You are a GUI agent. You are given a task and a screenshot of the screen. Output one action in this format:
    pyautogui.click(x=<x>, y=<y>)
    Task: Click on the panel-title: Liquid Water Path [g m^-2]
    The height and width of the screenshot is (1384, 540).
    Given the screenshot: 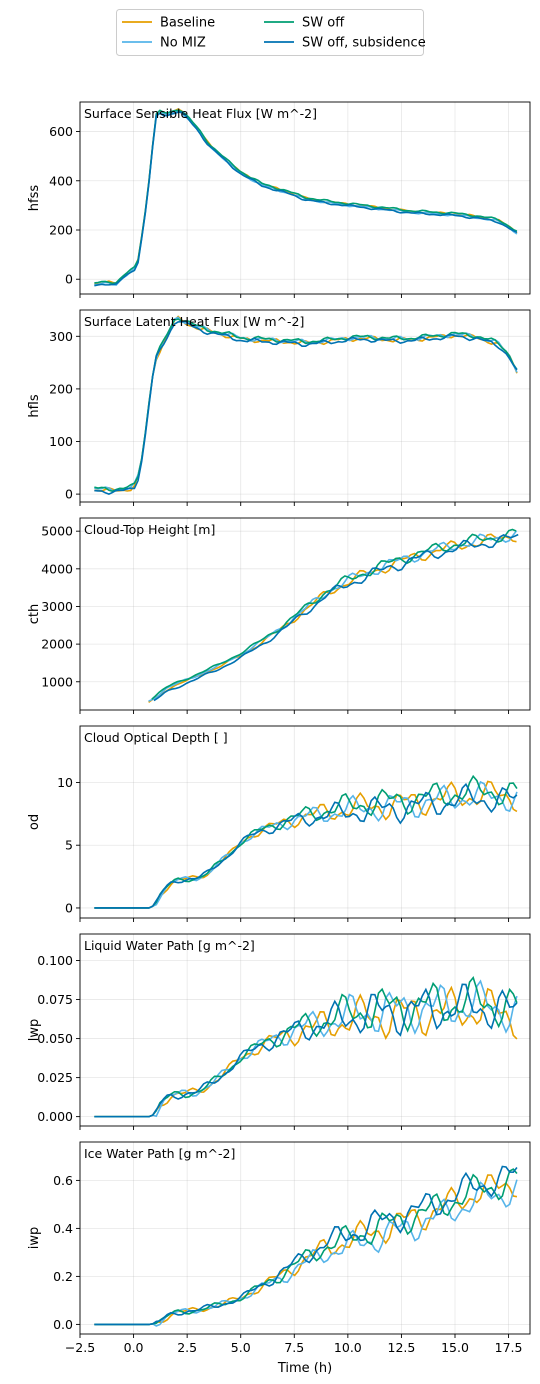 What is the action you would take?
    pyautogui.click(x=169, y=945)
    